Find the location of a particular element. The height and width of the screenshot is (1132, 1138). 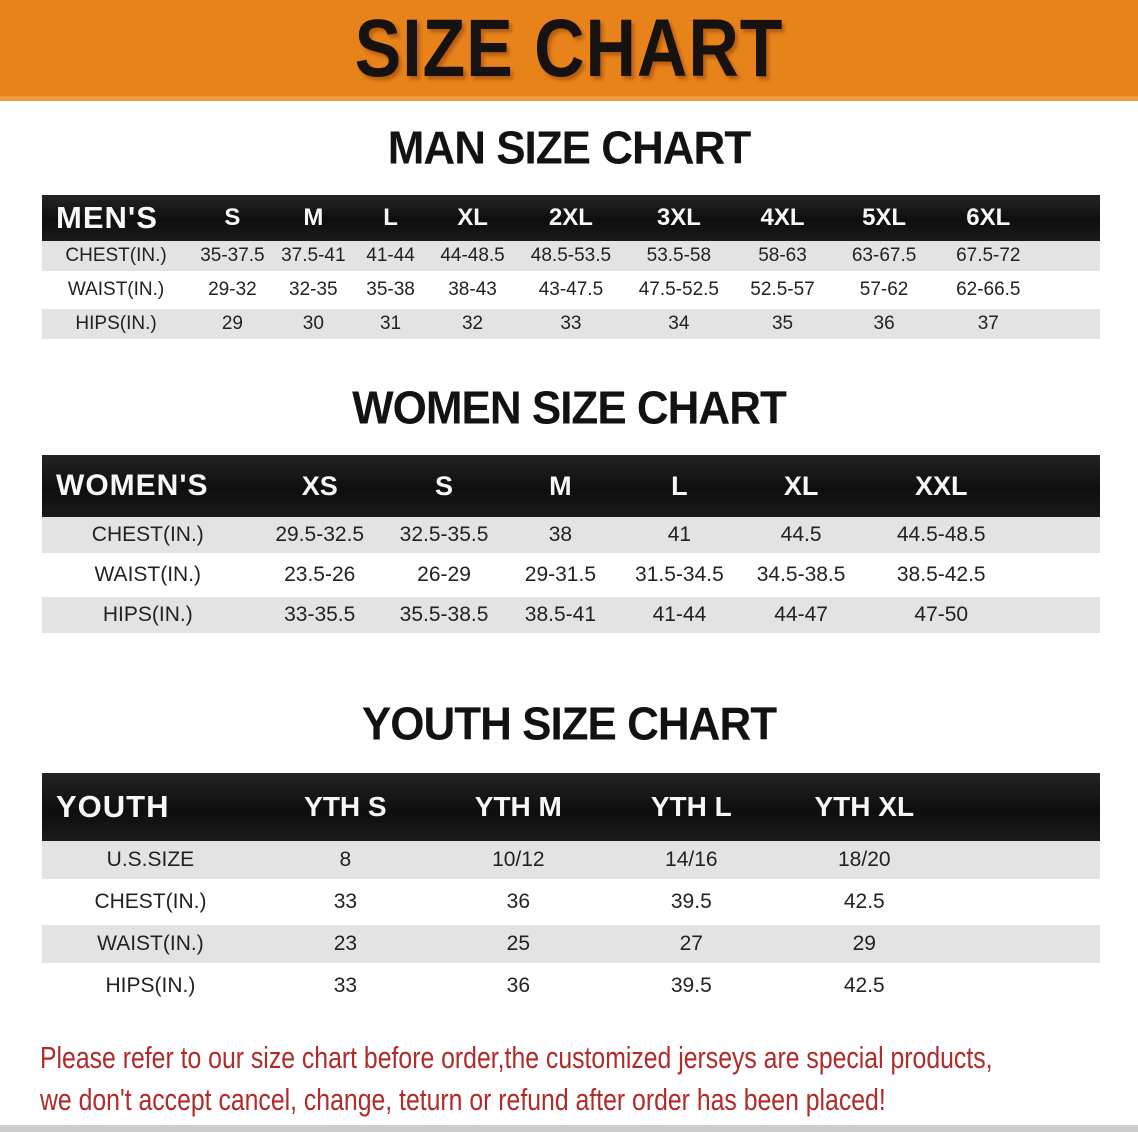

size-header-cell: YTH S is located at coordinates (345, 807).